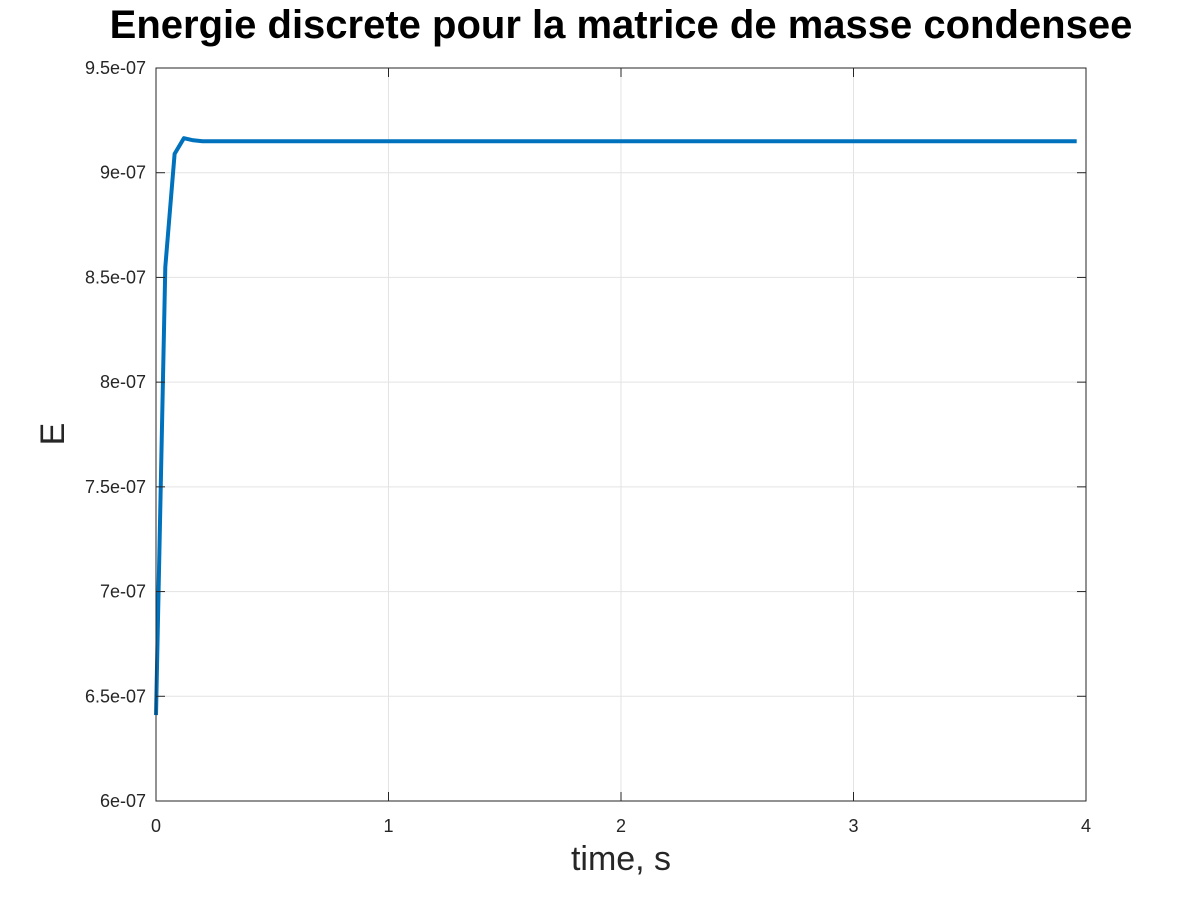 The width and height of the screenshot is (1200, 900). Describe the element at coordinates (156, 826) in the screenshot. I see `x-tick-label: 0` at that location.